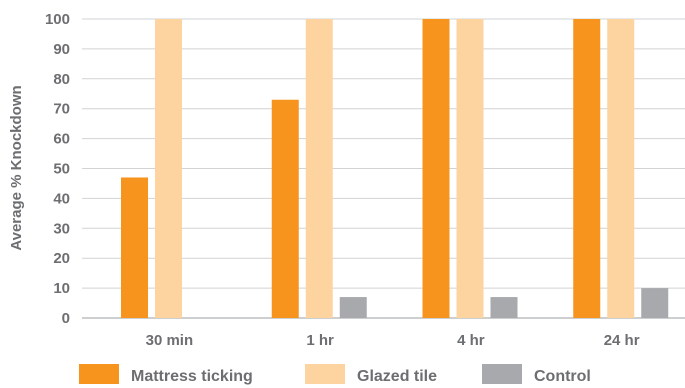 The height and width of the screenshot is (388, 685). Describe the element at coordinates (61, 109) in the screenshot. I see `y-tick-label: 70` at that location.